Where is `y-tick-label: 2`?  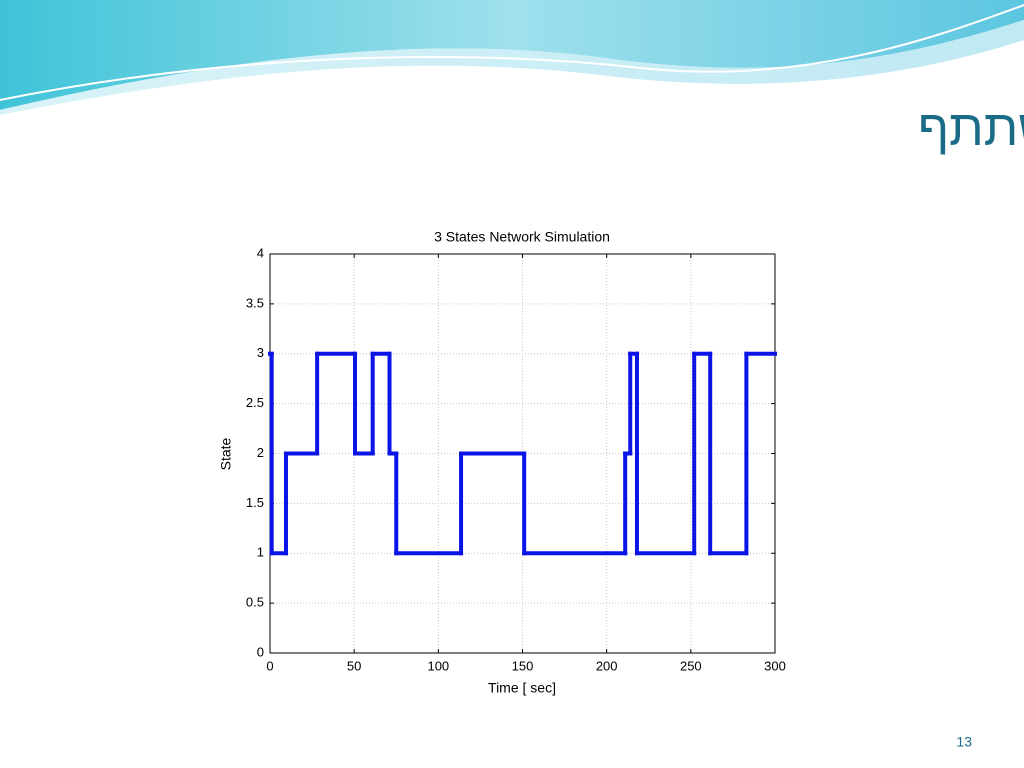
y-tick-label: 2 is located at coordinates (260, 452).